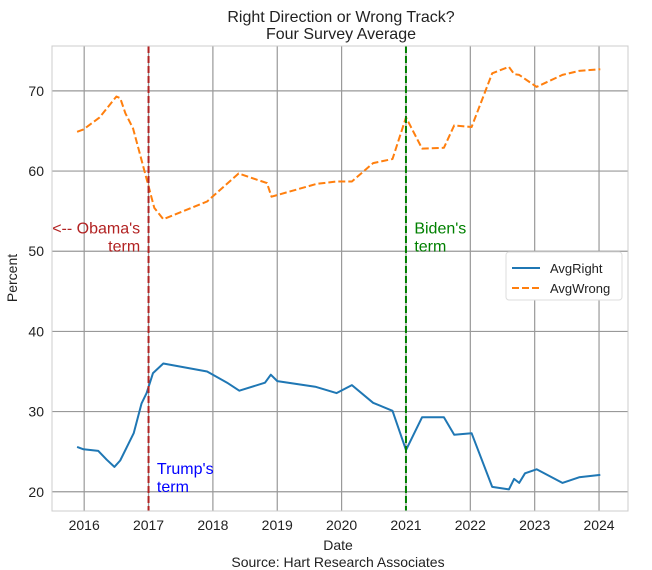 This screenshot has height=570, width=652. I want to click on legend-label: AvgWrong, so click(580, 288).